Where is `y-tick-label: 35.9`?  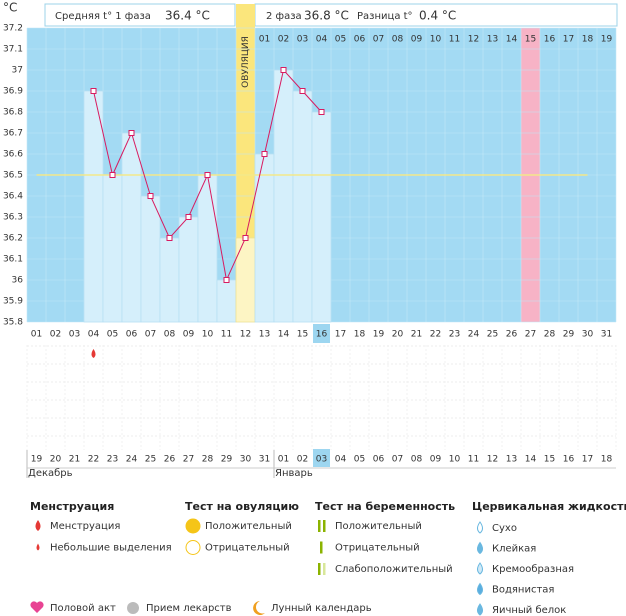 y-tick-label: 35.9 is located at coordinates (13, 302).